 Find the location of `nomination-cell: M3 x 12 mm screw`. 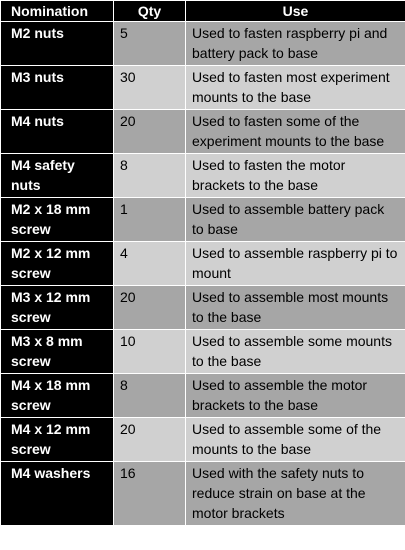

nomination-cell: M3 x 12 mm screw is located at coordinates (57, 307).